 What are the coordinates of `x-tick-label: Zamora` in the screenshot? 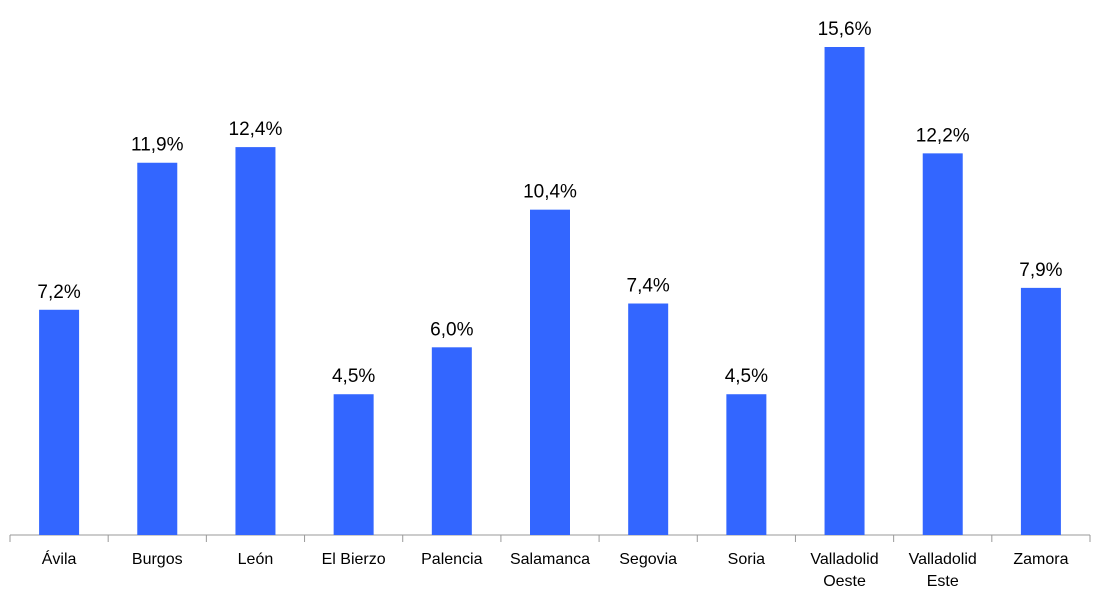 It's located at (1041, 559).